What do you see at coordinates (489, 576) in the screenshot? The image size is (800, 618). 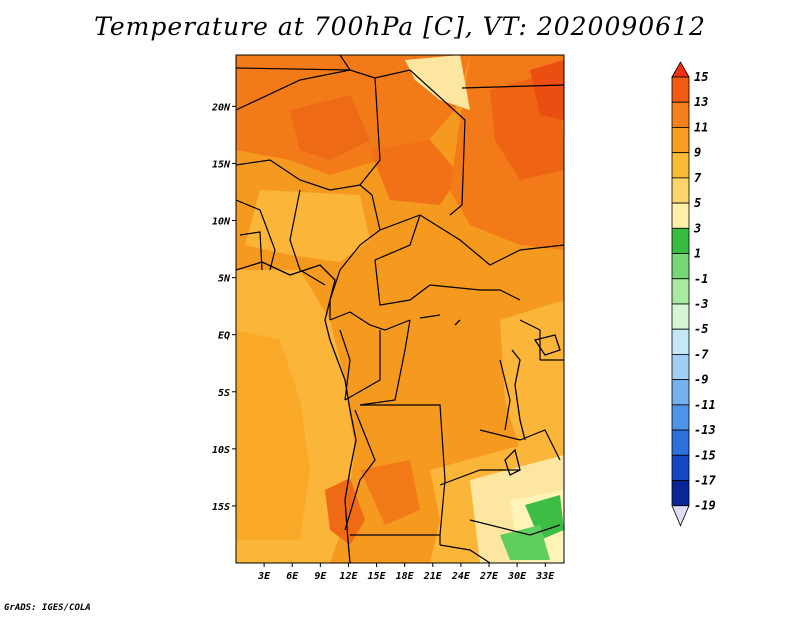 I see `lon-label: 27E` at bounding box center [489, 576].